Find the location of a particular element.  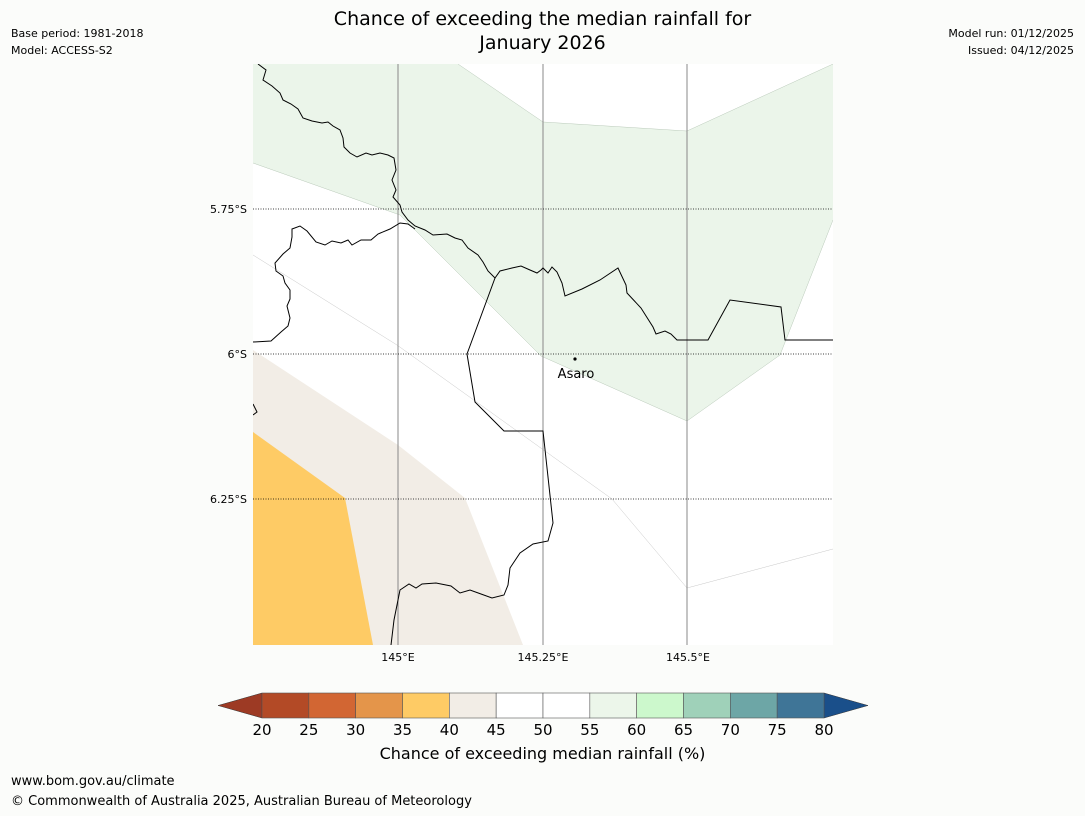

footer-url: www.bom.gov.au/climate is located at coordinates (93, 781).